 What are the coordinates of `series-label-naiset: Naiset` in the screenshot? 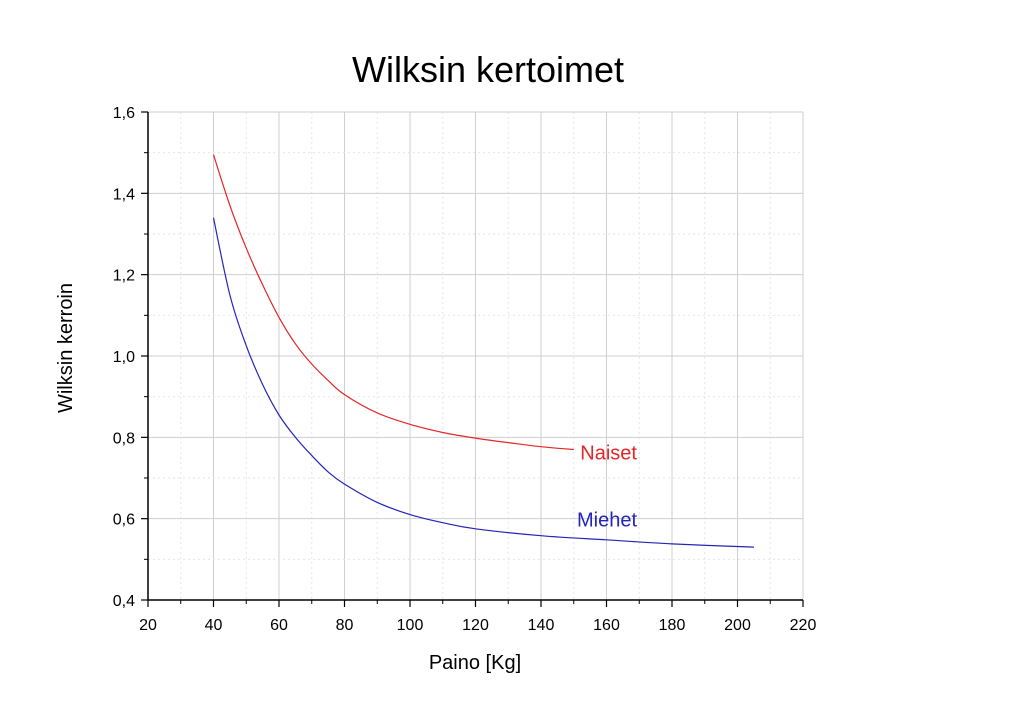 It's located at (608, 454).